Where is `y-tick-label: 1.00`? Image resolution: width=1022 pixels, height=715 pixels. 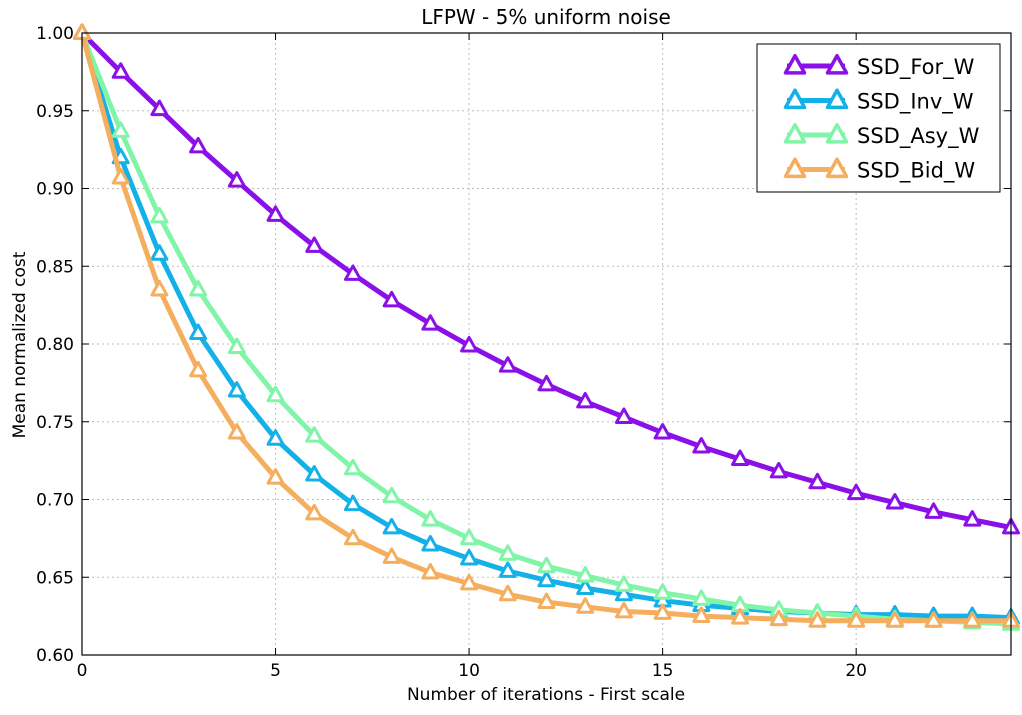
y-tick-label: 1.00 is located at coordinates (55, 34).